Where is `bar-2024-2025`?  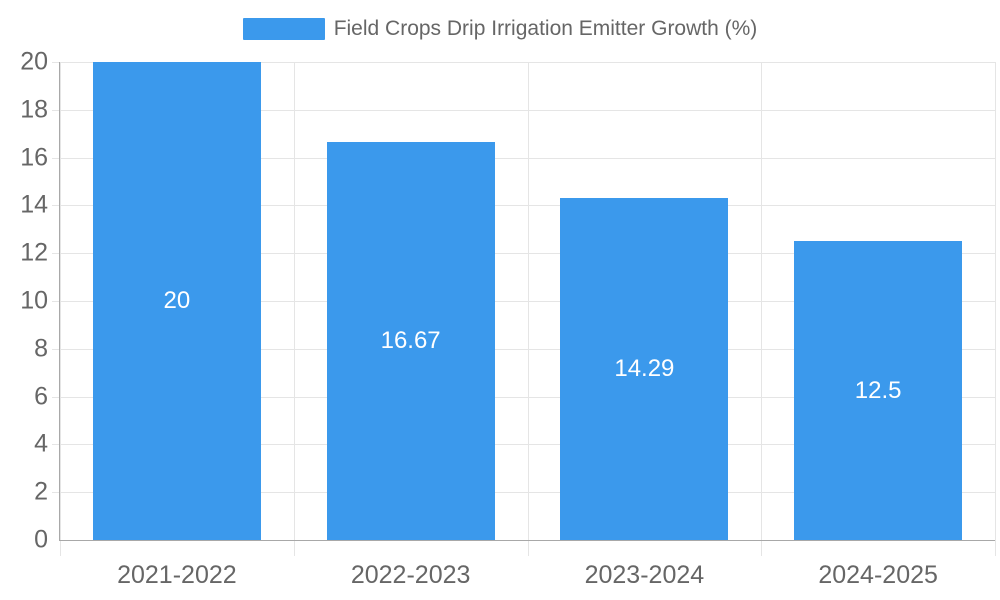
bar-2024-2025 is located at coordinates (878, 390).